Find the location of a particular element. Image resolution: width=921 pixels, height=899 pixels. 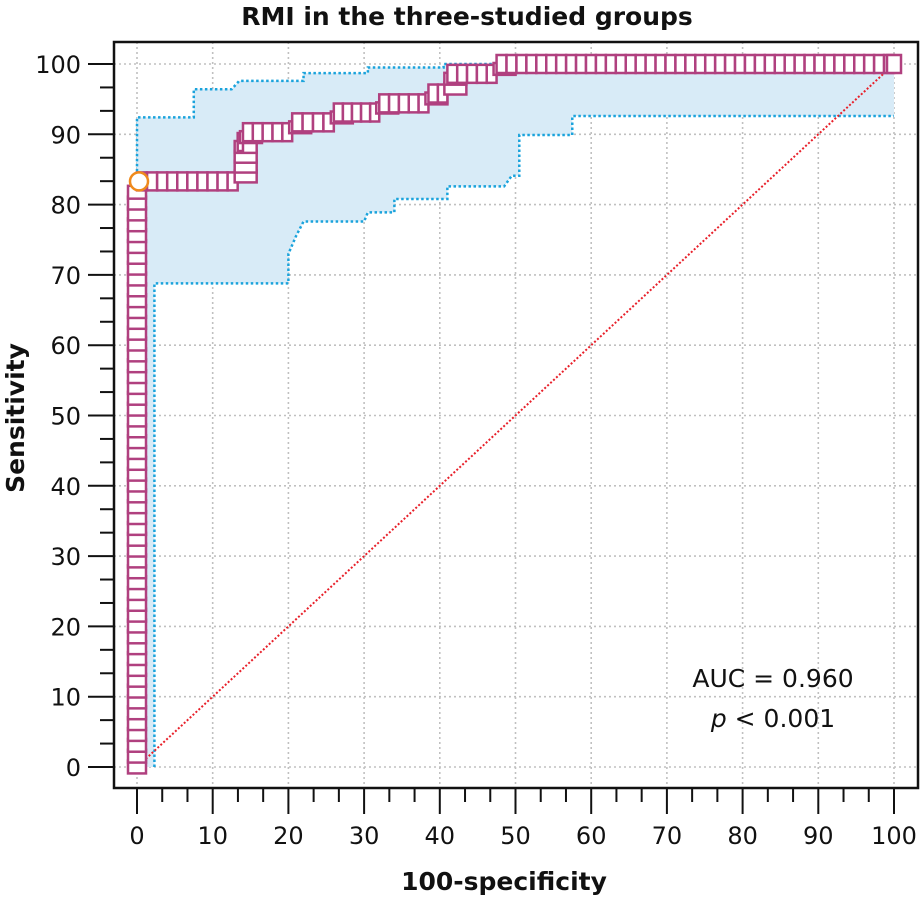

x-tick-label: 90 is located at coordinates (818, 836).